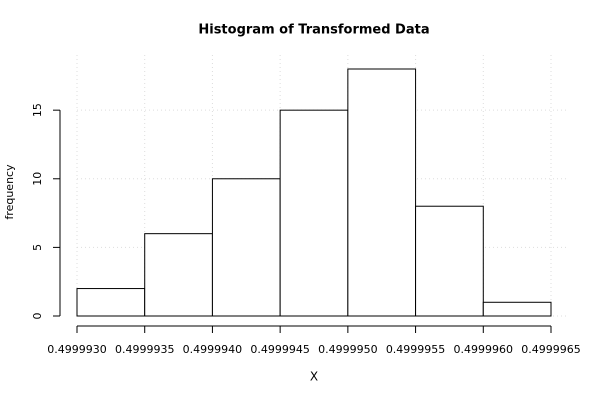 The width and height of the screenshot is (600, 400). What do you see at coordinates (314, 377) in the screenshot?
I see `x-axis-title: X` at bounding box center [314, 377].